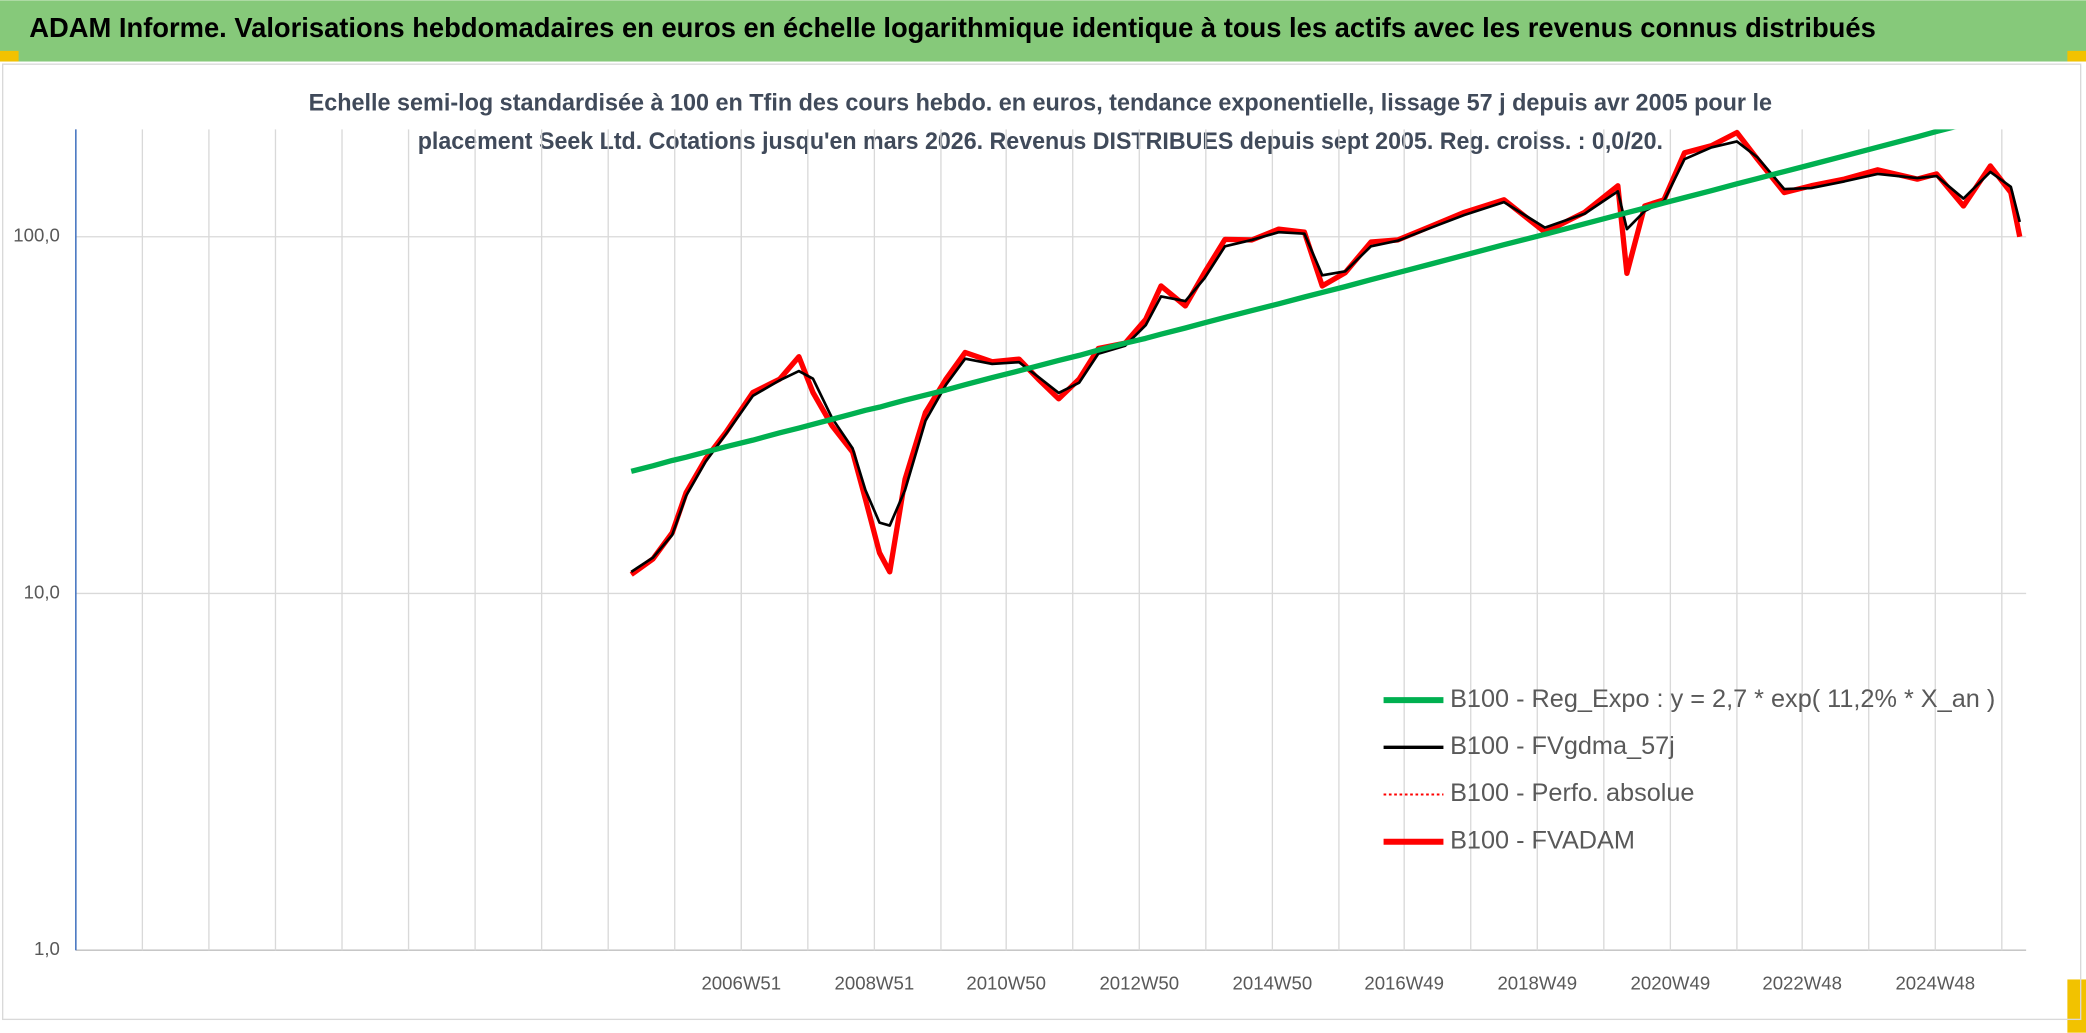 The height and width of the screenshot is (1033, 2086). What do you see at coordinates (1935, 983) in the screenshot?
I see `x-tick-label: 2024W48` at bounding box center [1935, 983].